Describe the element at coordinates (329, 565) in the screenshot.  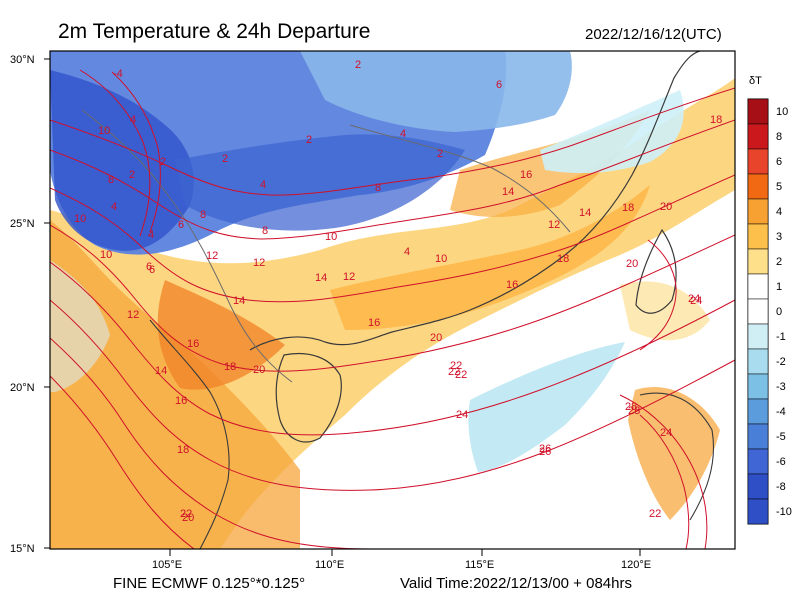
I see `lon-label-110e: 110°E` at that location.